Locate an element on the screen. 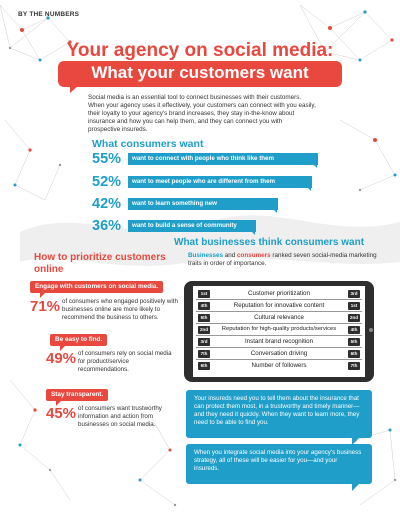  kicker: BY THE NUMBERS is located at coordinates (49, 14).